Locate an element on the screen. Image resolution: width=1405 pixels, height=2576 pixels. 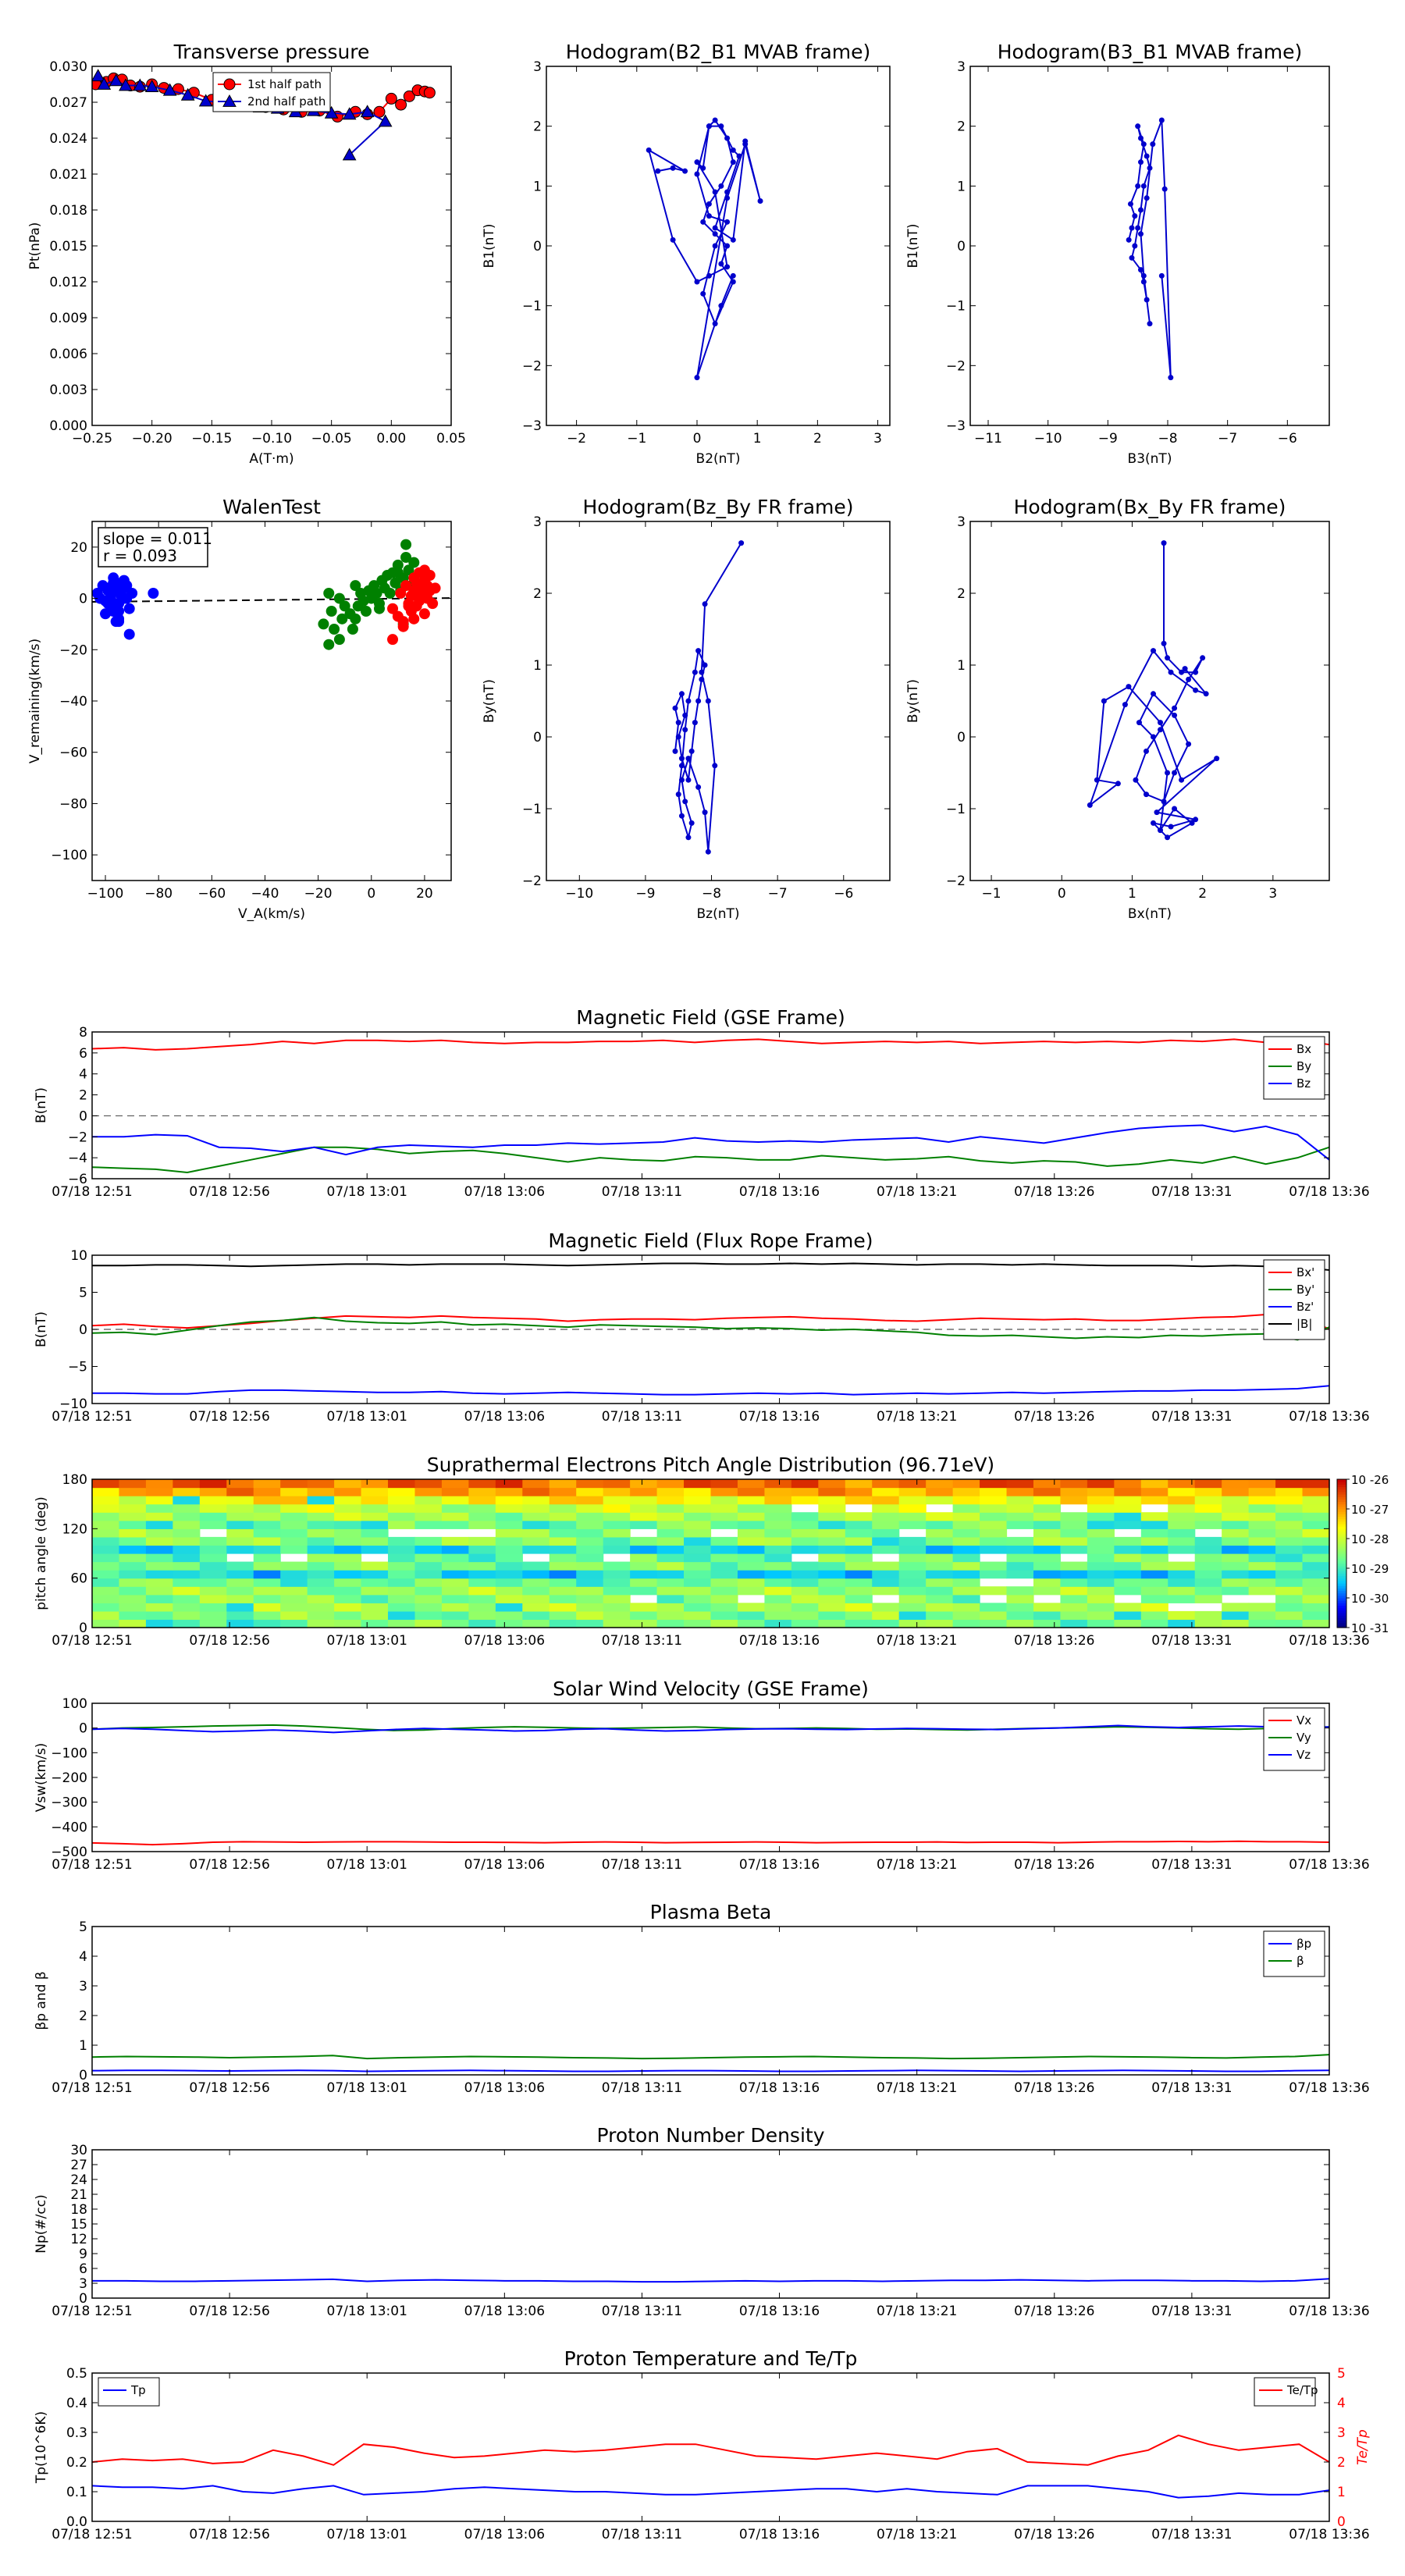
legend: Bx By Bz is located at coordinates (1294, 1068).